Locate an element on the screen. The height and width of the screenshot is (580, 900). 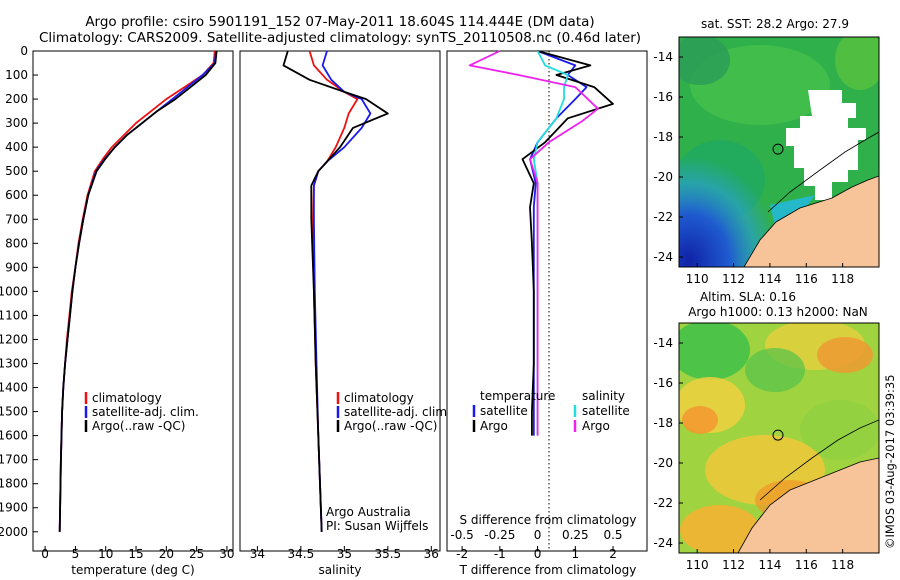
map-x-tick-label: 112 is located at coordinates (733, 279).